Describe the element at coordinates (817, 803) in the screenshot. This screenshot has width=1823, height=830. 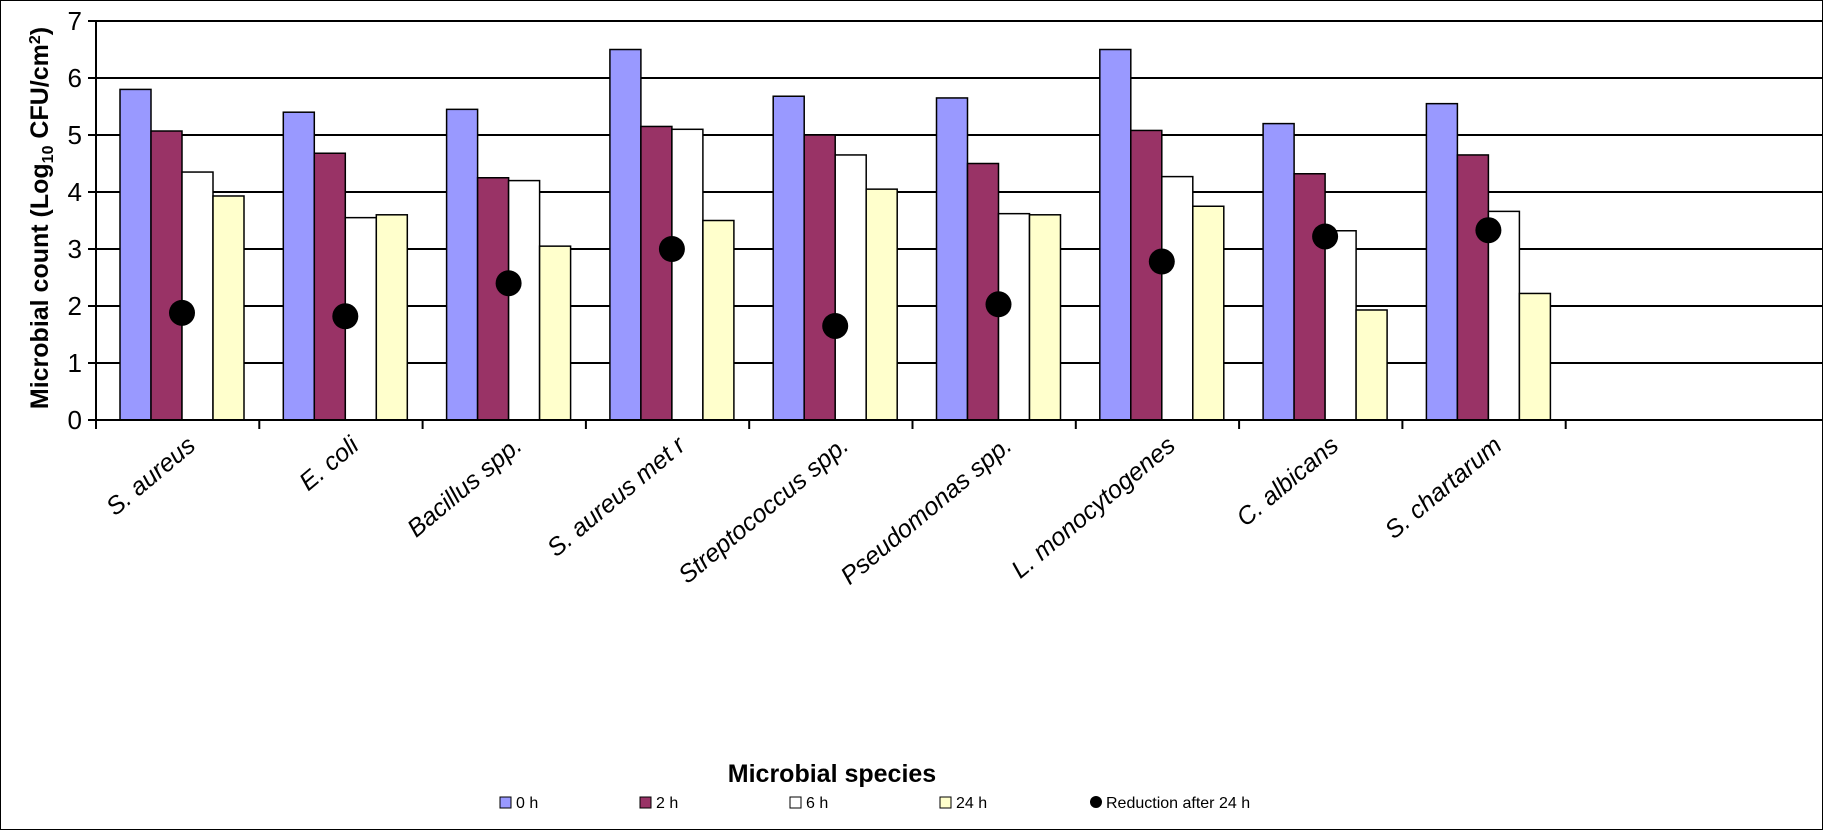
I see `legend-label: 6 h` at that location.